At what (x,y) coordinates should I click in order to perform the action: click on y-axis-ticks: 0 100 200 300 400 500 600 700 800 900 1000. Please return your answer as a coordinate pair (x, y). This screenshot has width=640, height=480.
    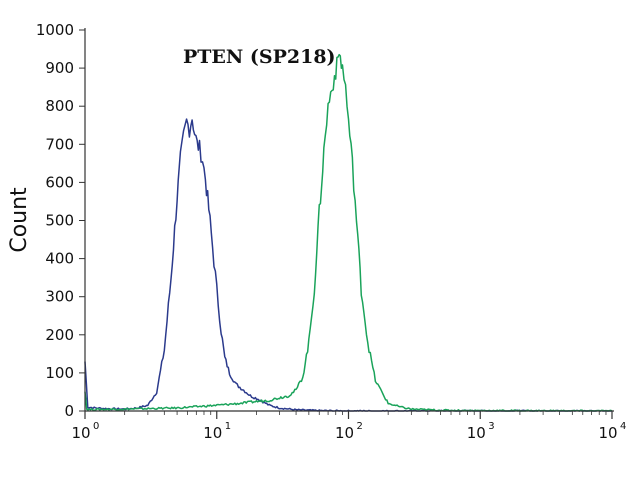
    Looking at the image, I should click on (60, 220).